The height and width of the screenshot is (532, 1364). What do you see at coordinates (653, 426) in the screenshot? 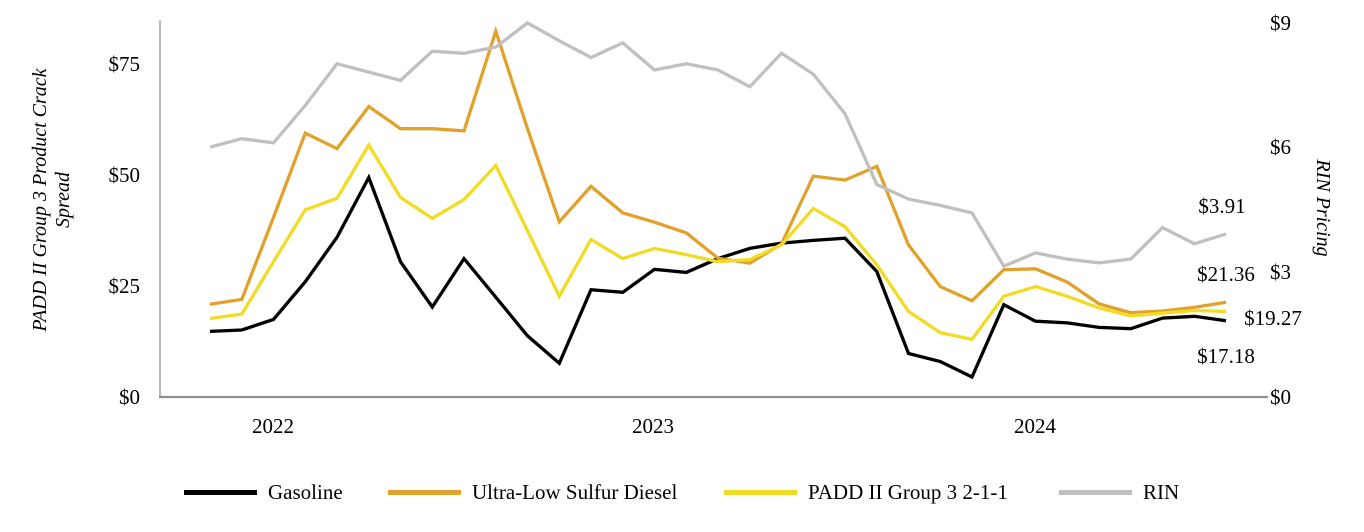
I see `x-tick-2023: 2023` at bounding box center [653, 426].